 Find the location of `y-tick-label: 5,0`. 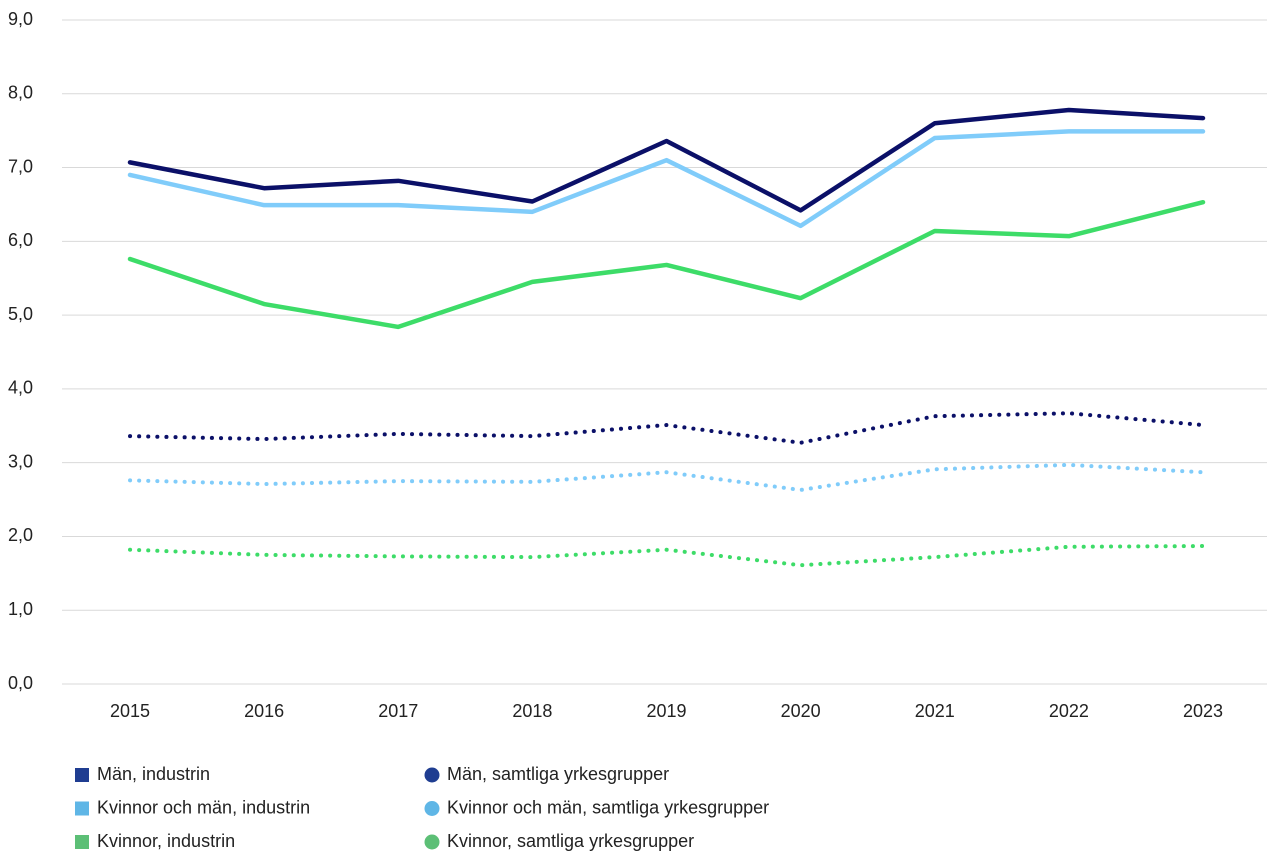

y-tick-label: 5,0 is located at coordinates (20, 314).